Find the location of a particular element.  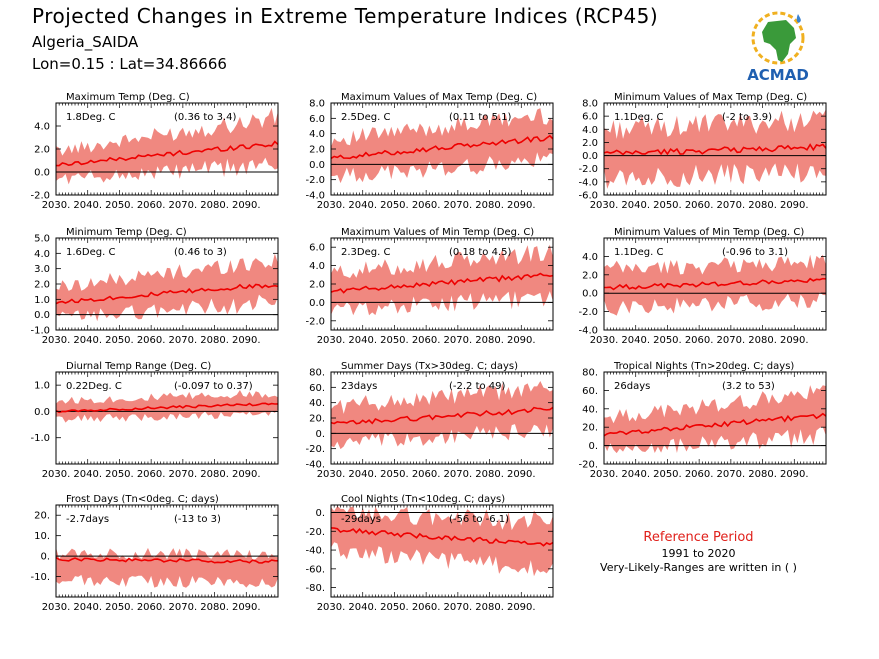

y-tick-label: 60. is located at coordinates (590, 391).